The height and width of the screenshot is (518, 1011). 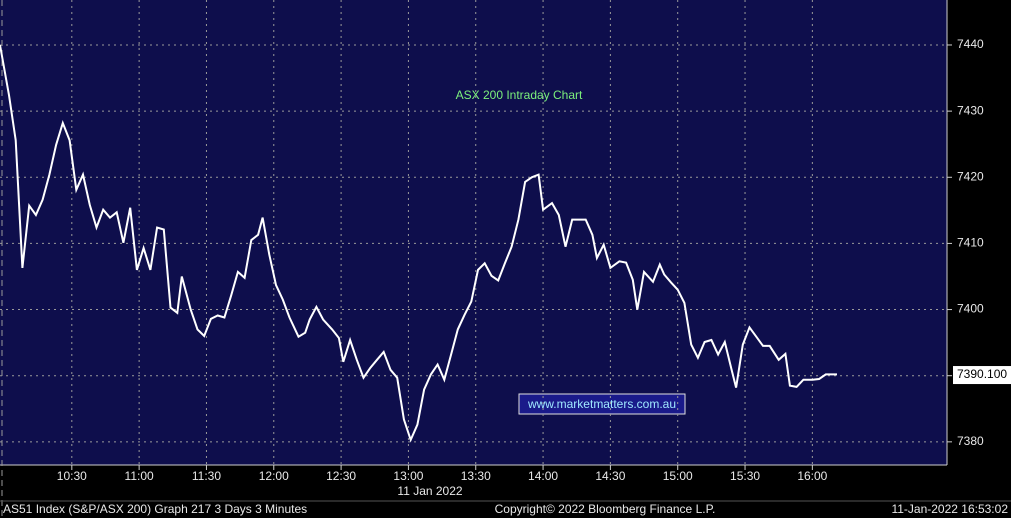 What do you see at coordinates (949, 509) in the screenshot?
I see `footer-right: 11-Jan-2022 16:53:02` at bounding box center [949, 509].